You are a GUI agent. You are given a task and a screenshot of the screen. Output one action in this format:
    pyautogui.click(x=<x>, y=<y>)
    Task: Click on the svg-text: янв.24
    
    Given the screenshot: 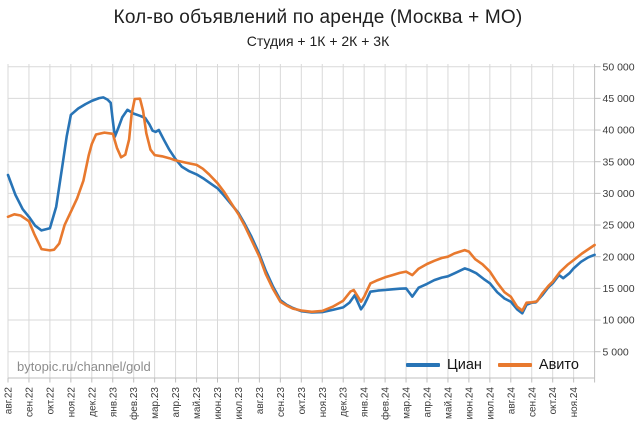 What is the action you would take?
    pyautogui.click(x=365, y=402)
    